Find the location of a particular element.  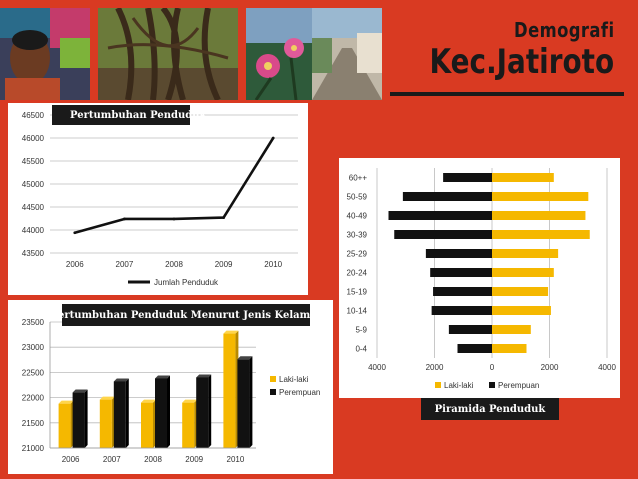

y-tick-label: 5-9 is located at coordinates (361, 330).